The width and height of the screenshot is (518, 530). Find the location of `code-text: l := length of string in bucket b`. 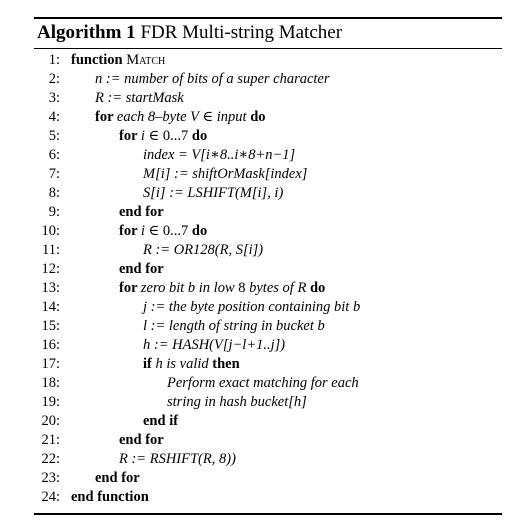

code-text: l := length of string in bucket b is located at coordinates (234, 326).